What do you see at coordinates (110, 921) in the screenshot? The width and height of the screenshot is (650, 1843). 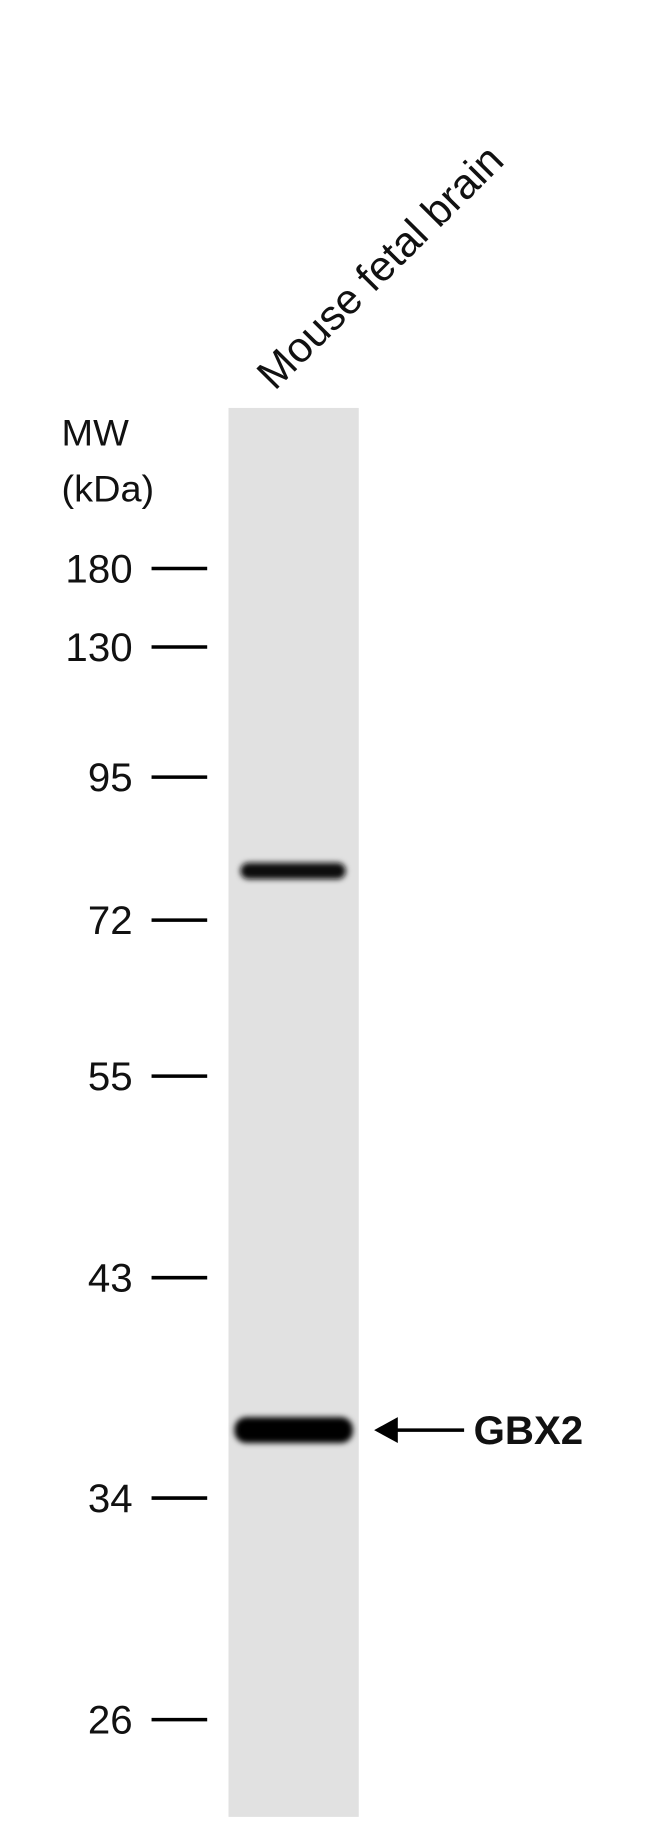 I see `marker-label: 72` at bounding box center [110, 921].